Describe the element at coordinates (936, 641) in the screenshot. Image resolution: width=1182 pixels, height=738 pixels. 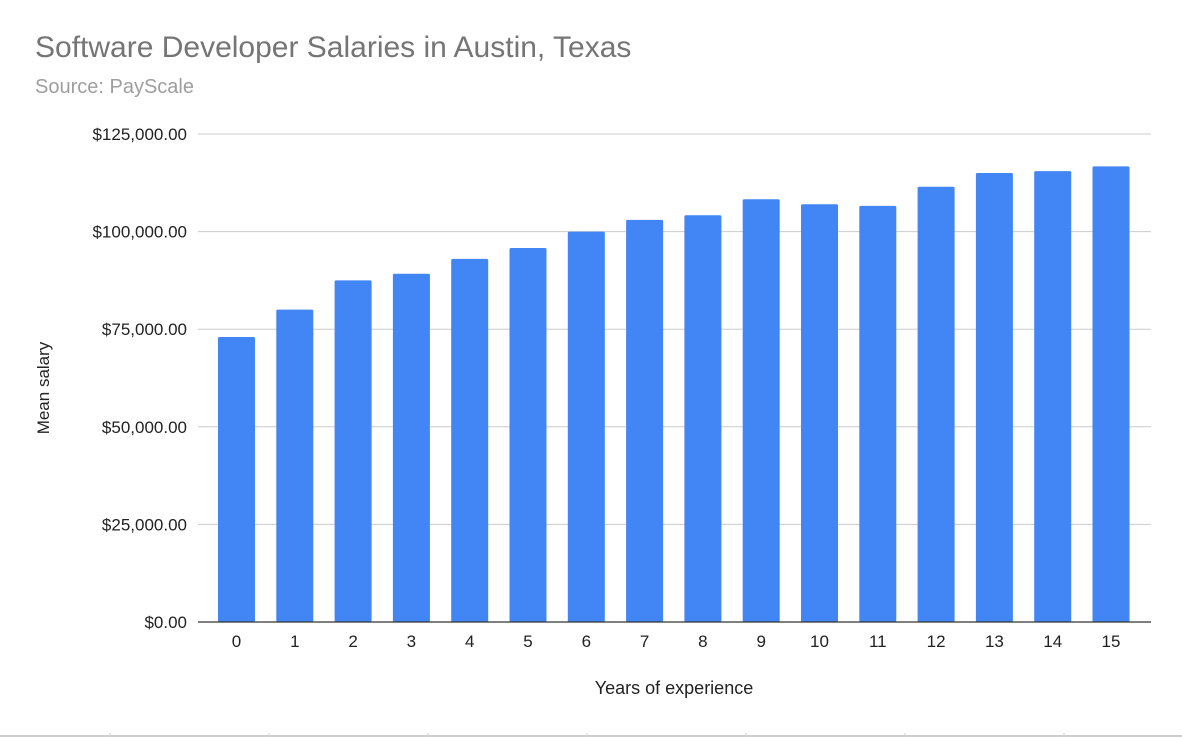
I see `x-tick-label: 12` at that location.